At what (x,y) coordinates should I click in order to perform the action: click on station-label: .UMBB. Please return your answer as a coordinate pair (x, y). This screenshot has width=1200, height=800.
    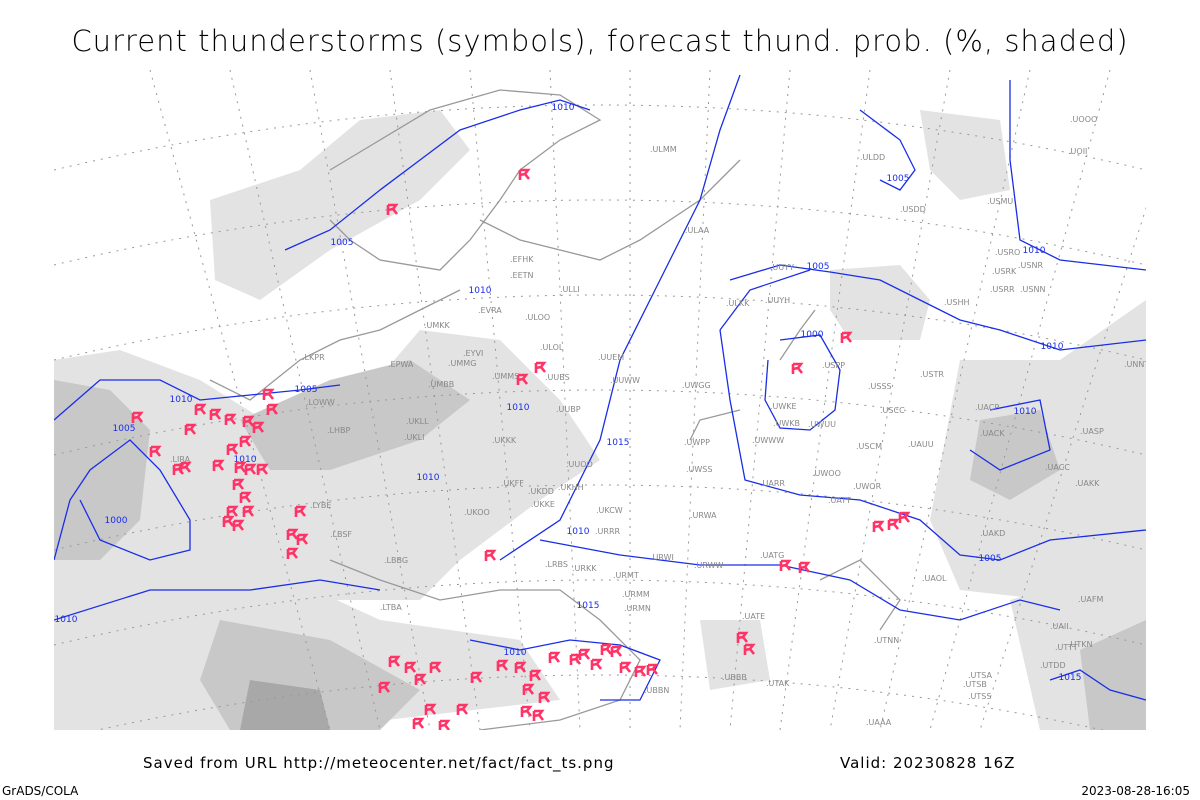
    Looking at the image, I should click on (441, 384).